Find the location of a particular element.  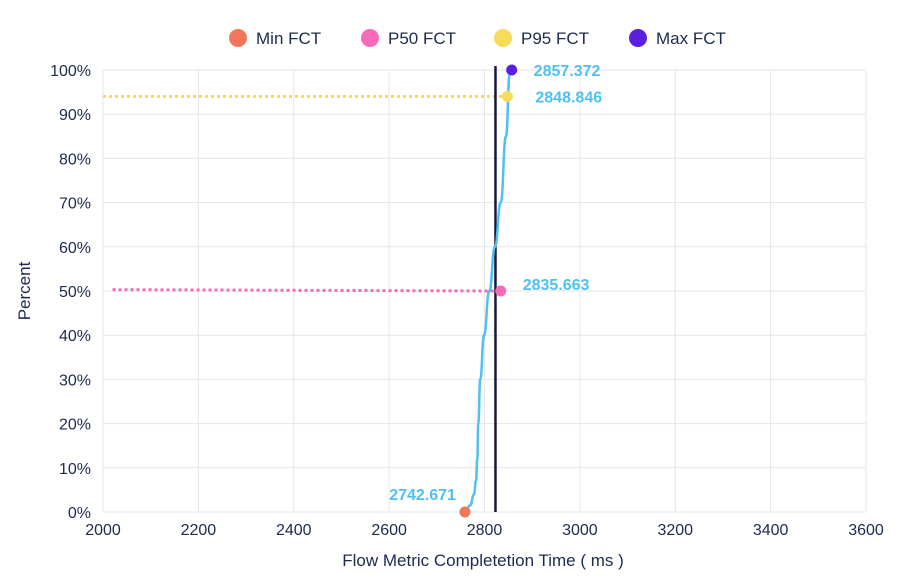

x-tick-label: 2800 is located at coordinates (485, 530).